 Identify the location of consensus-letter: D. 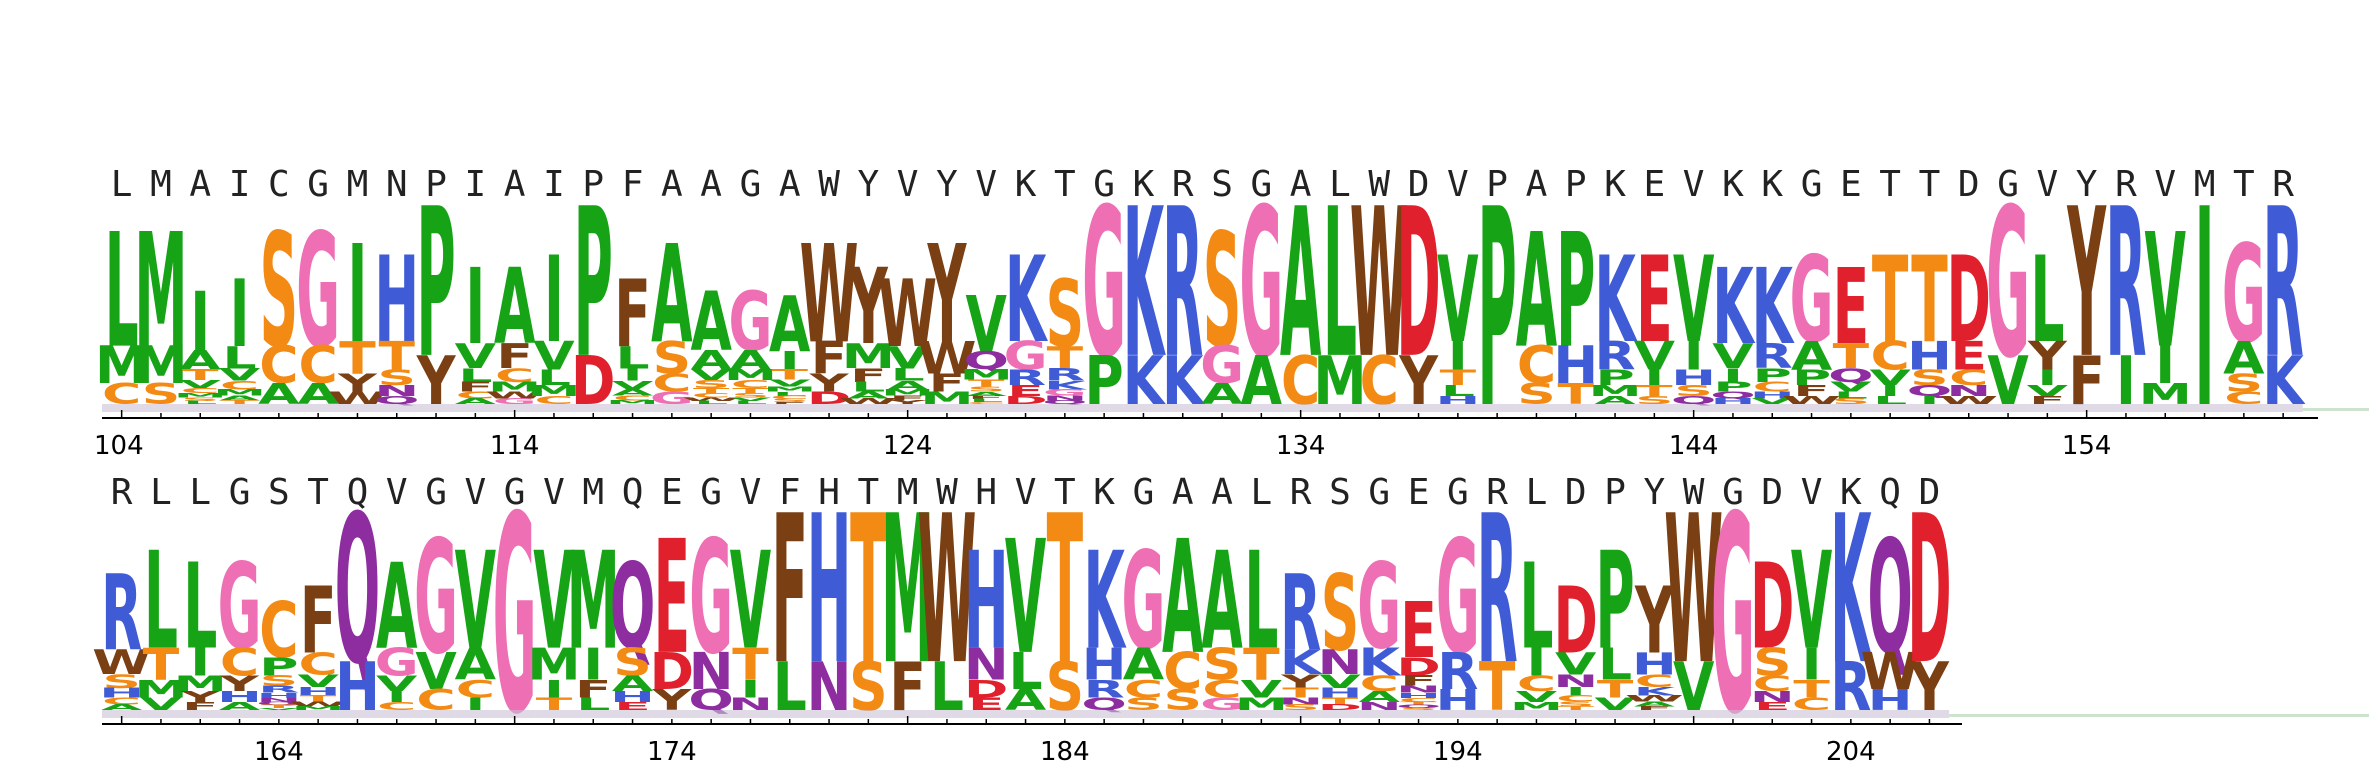
(1772, 492).